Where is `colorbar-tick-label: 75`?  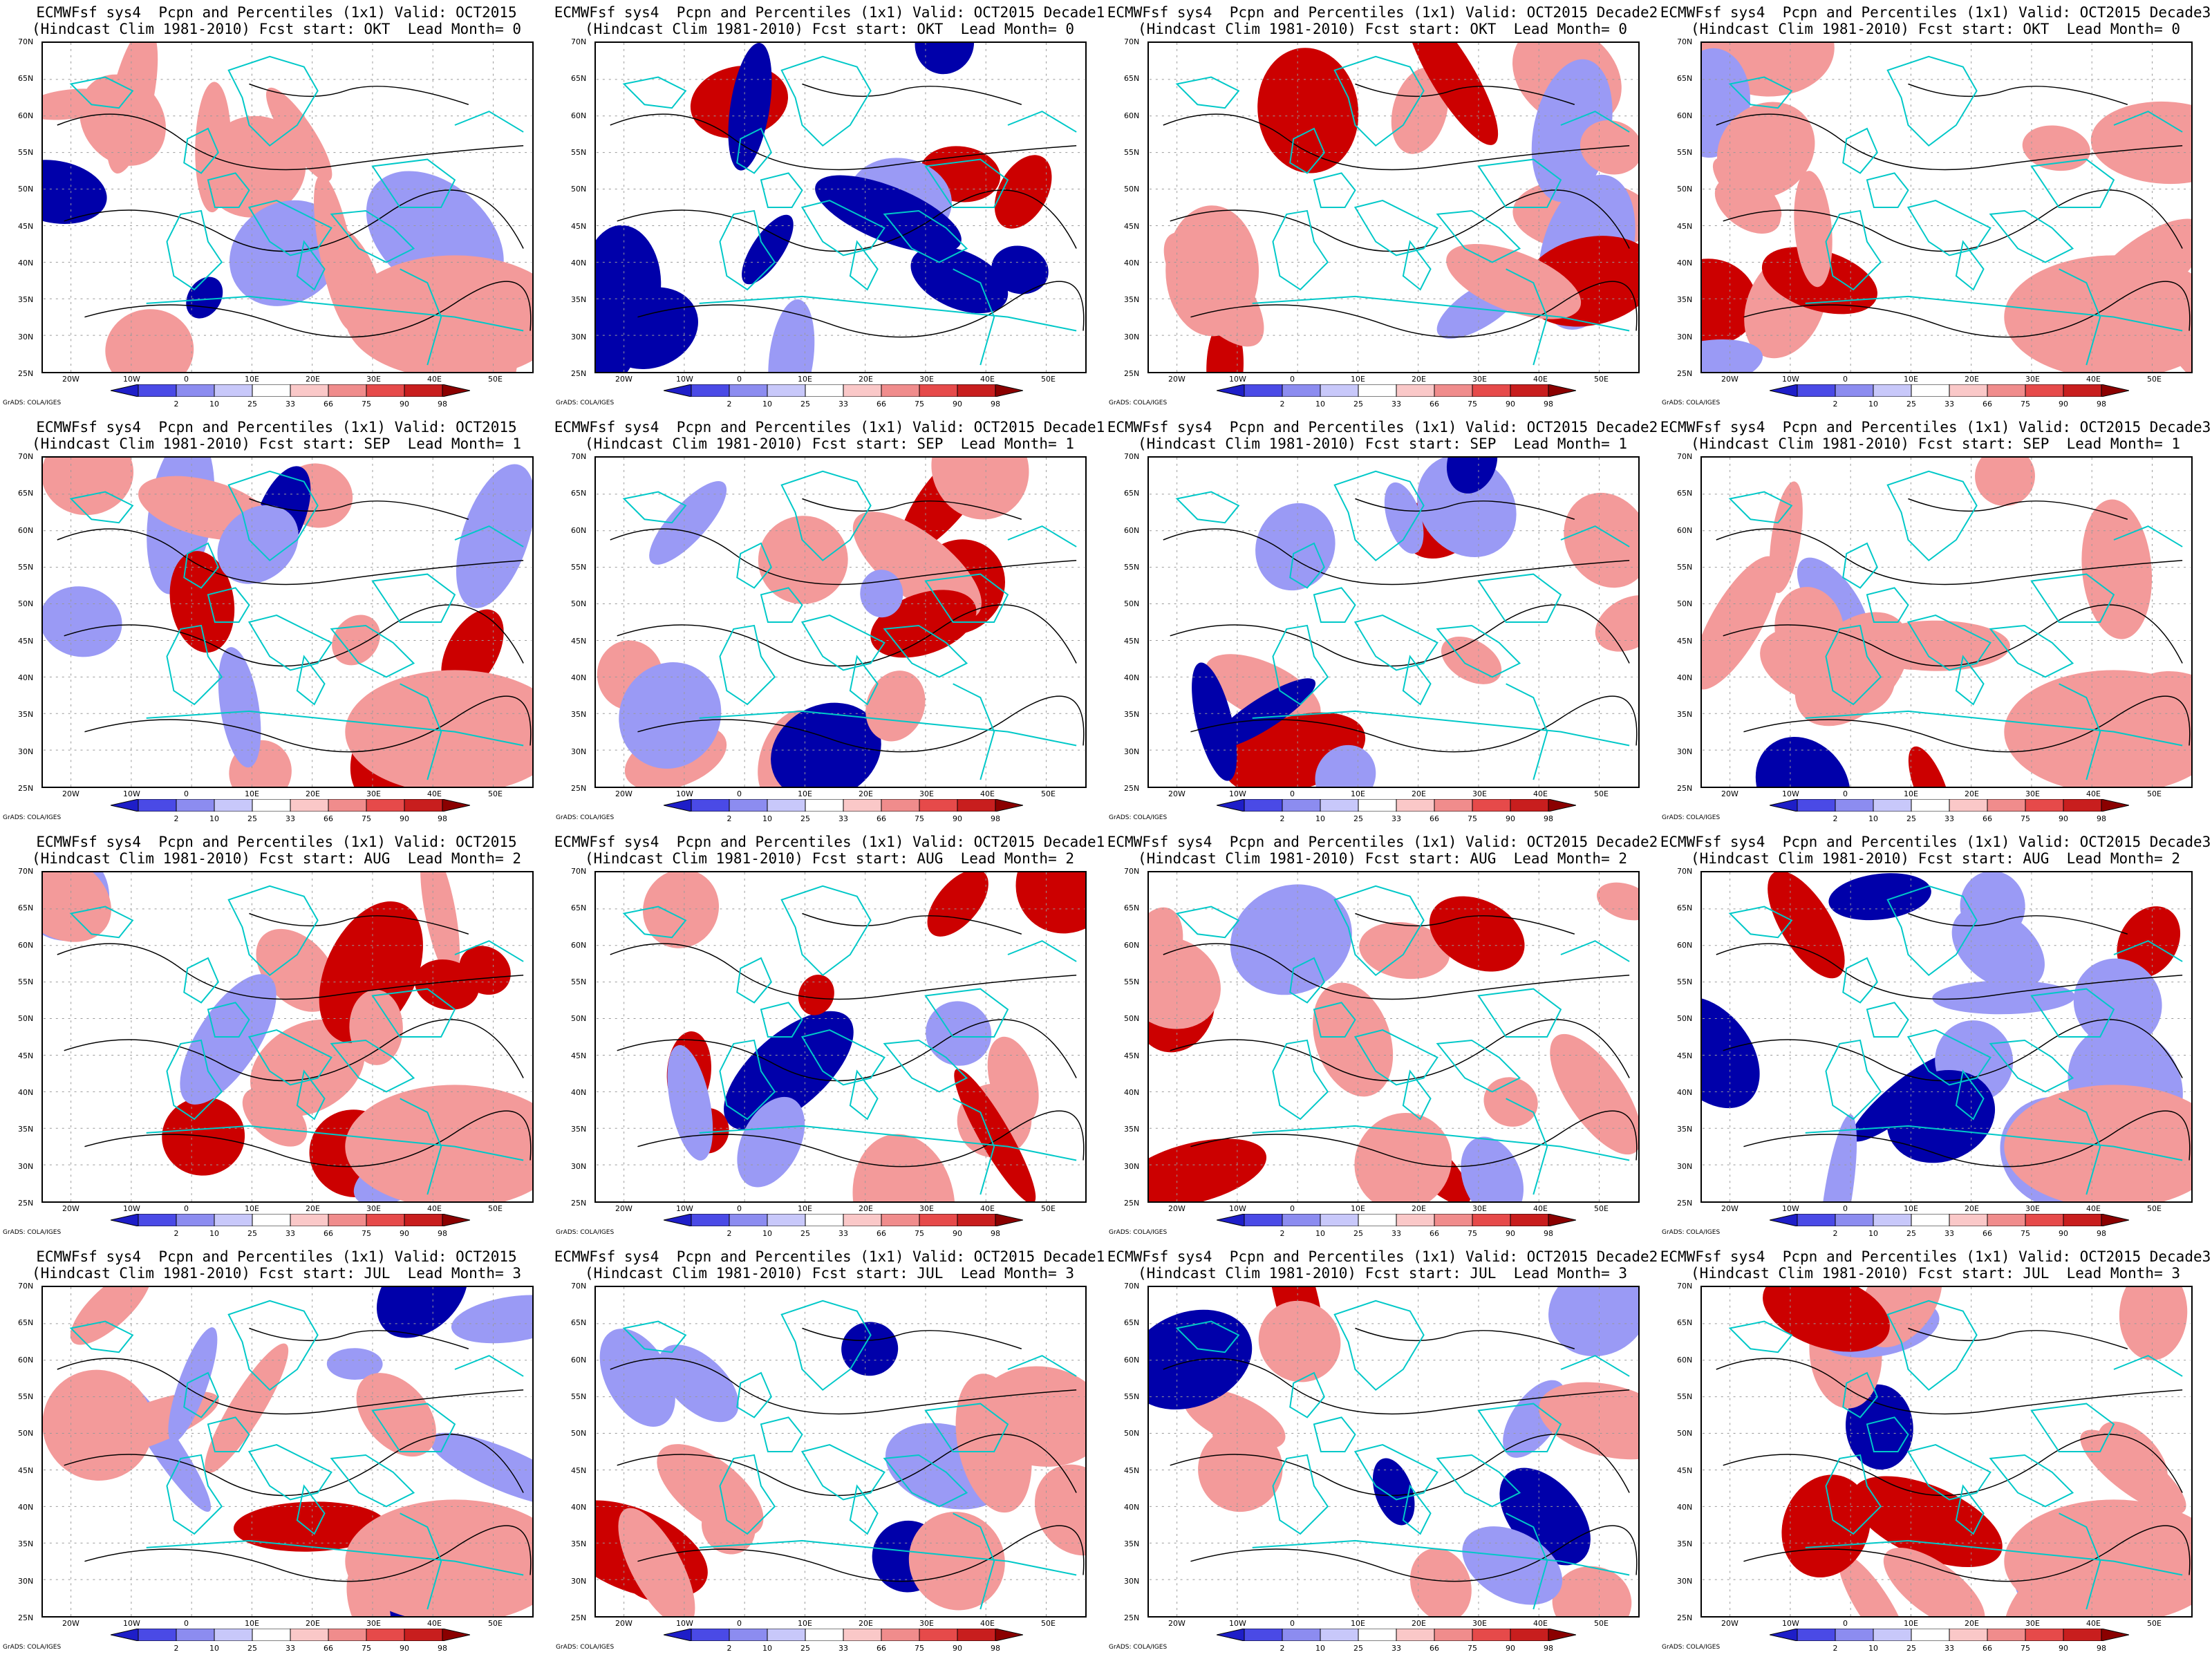 colorbar-tick-label: 75 is located at coordinates (2026, 819).